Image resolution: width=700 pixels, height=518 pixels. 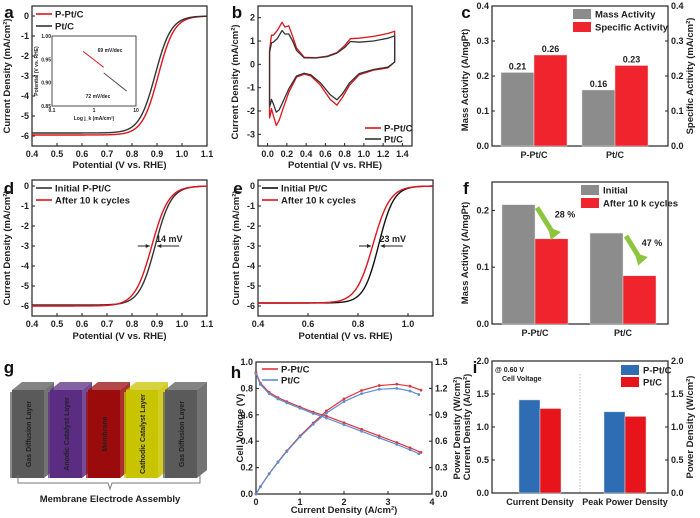 What do you see at coordinates (625, 502) in the screenshot?
I see `category-label: Peak Power Density` at bounding box center [625, 502].